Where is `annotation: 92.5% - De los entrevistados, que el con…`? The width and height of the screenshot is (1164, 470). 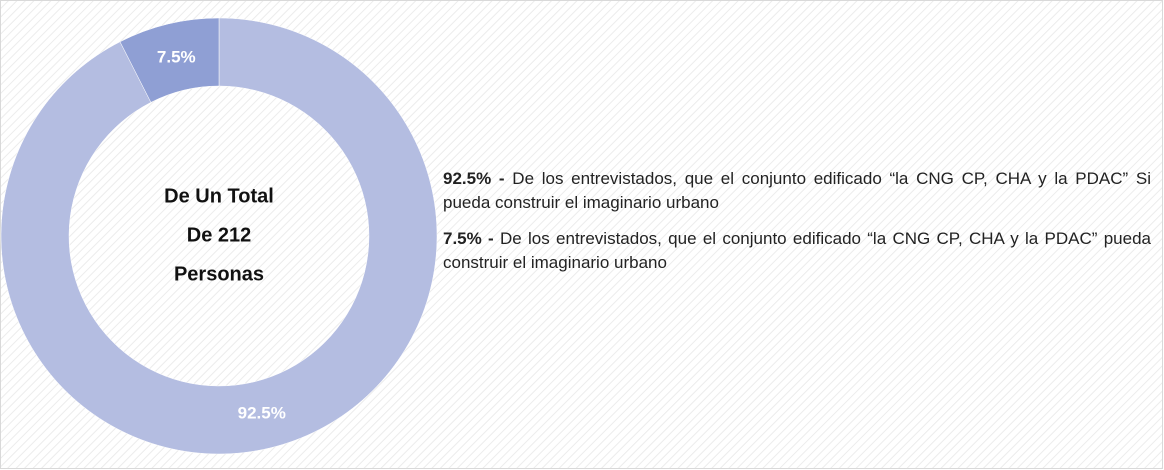 annotation: 92.5% - De los entrevistados, que el con… is located at coordinates (797, 191).